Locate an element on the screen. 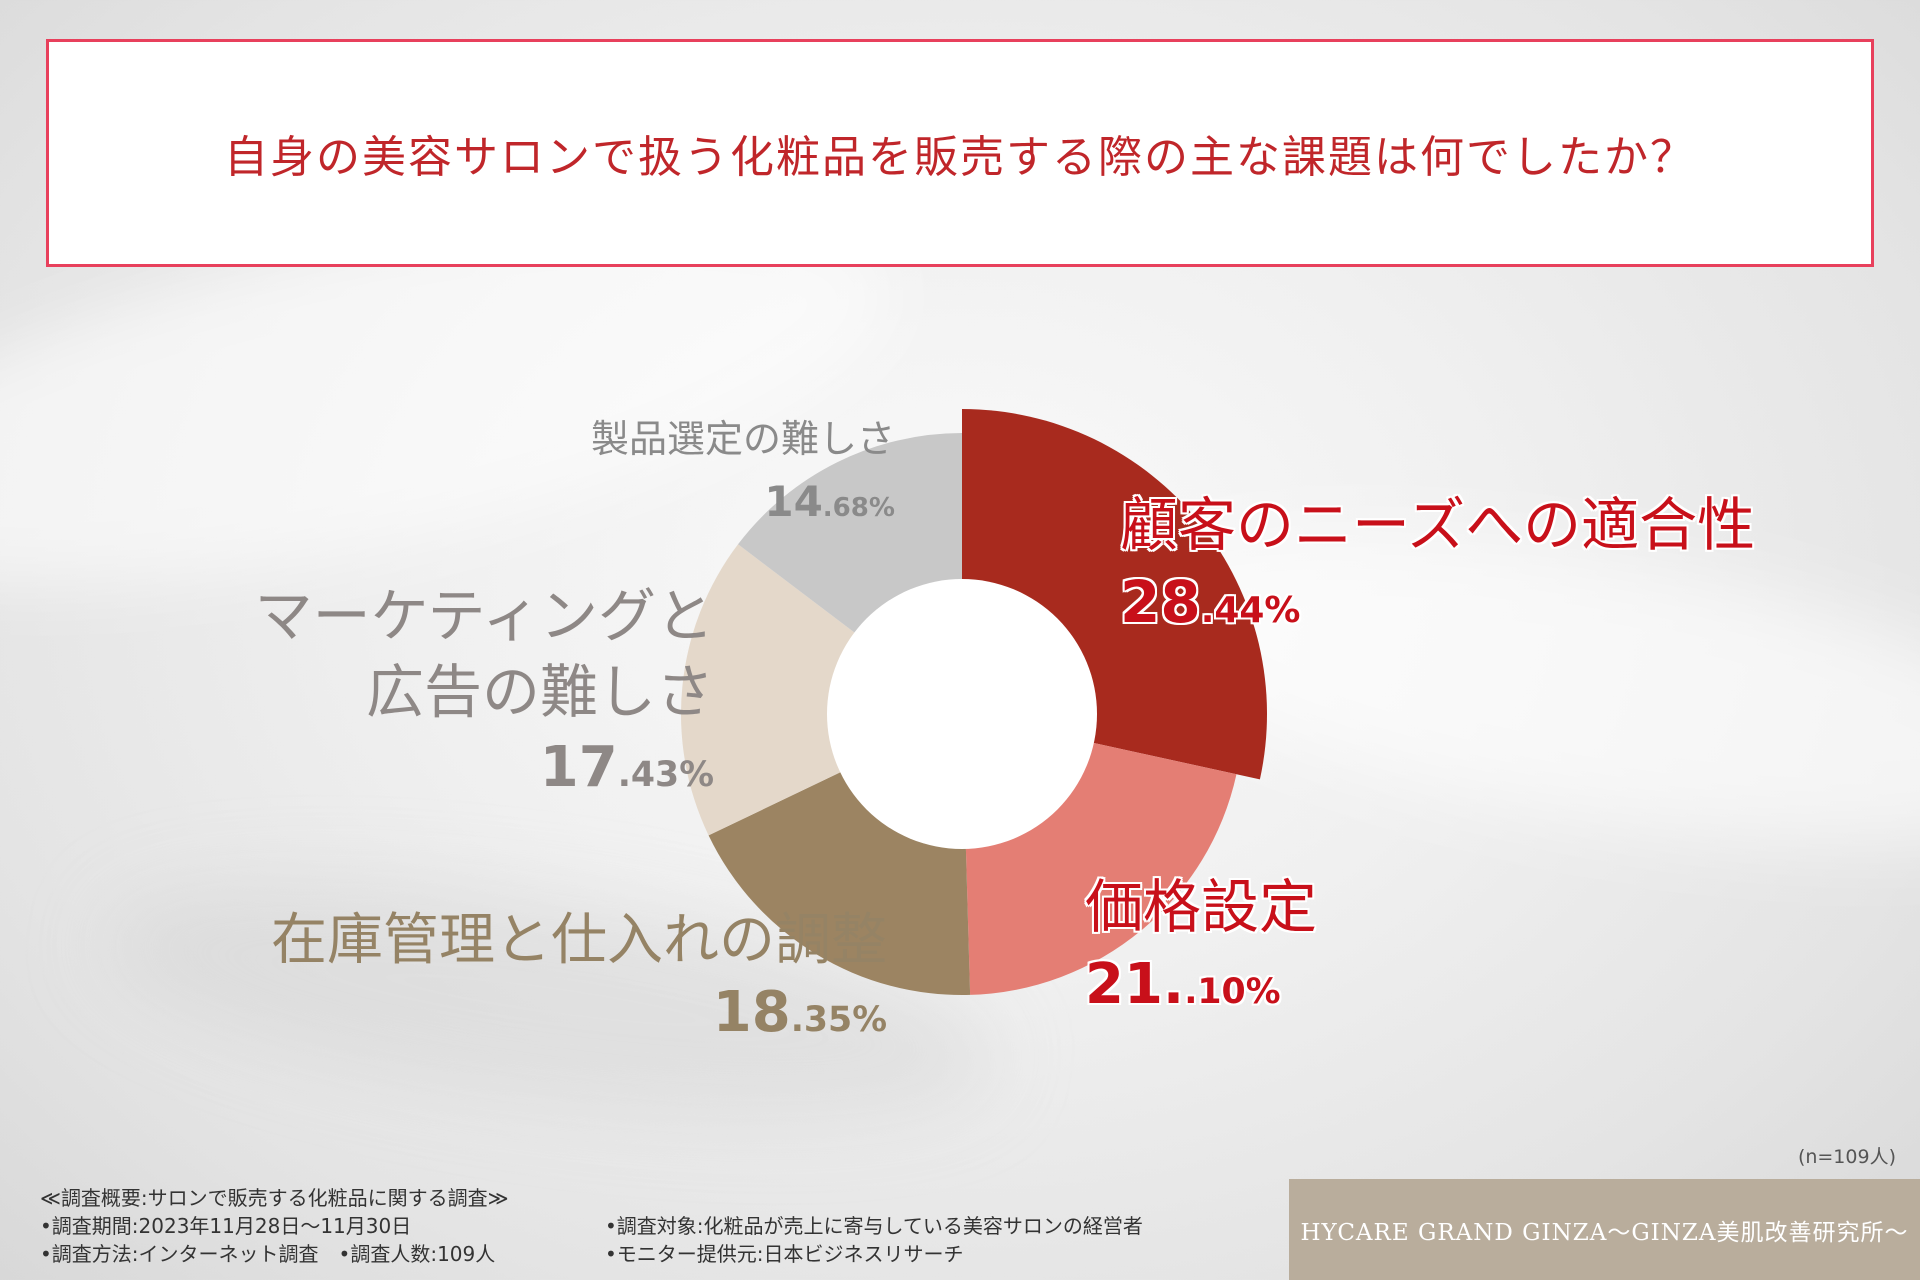 Image resolution: width=1920 pixels, height=1280 pixels. label-customer-needs: 顧客のニーズへの適合性 28.44% is located at coordinates (1437, 557).